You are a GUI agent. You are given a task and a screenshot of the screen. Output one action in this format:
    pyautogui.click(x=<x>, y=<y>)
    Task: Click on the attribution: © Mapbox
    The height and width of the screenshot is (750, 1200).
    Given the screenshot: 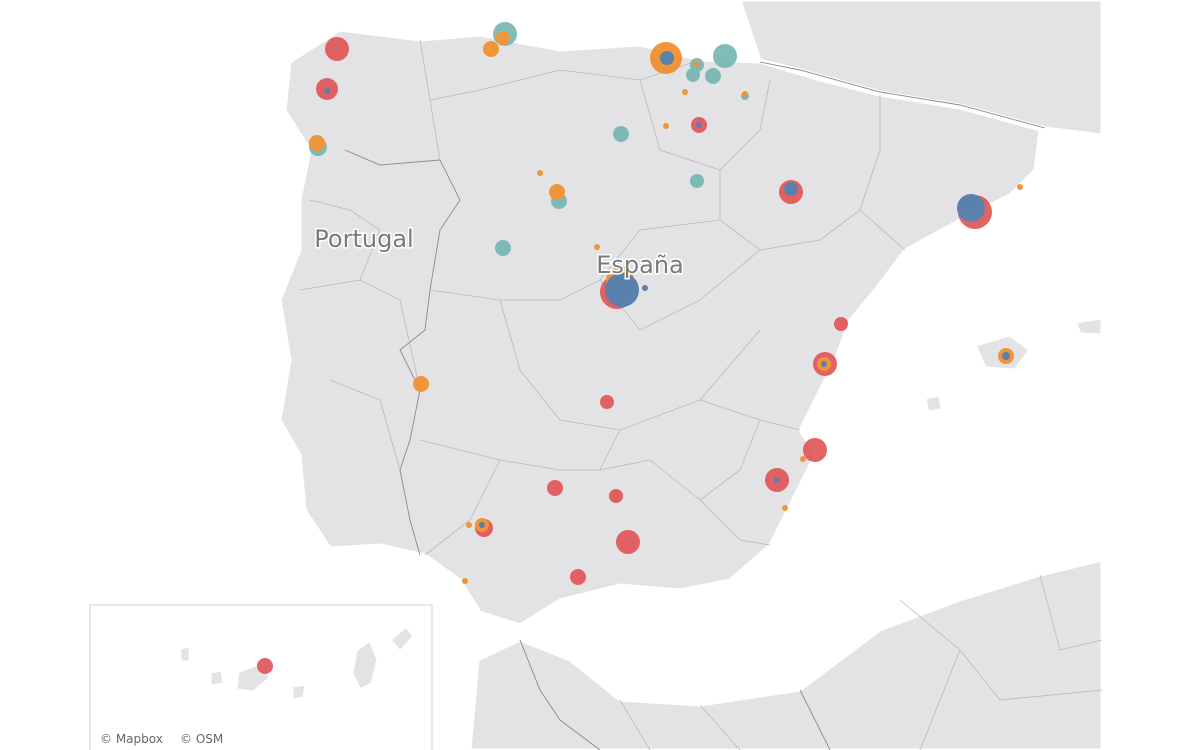 What is the action you would take?
    pyautogui.click(x=131, y=739)
    